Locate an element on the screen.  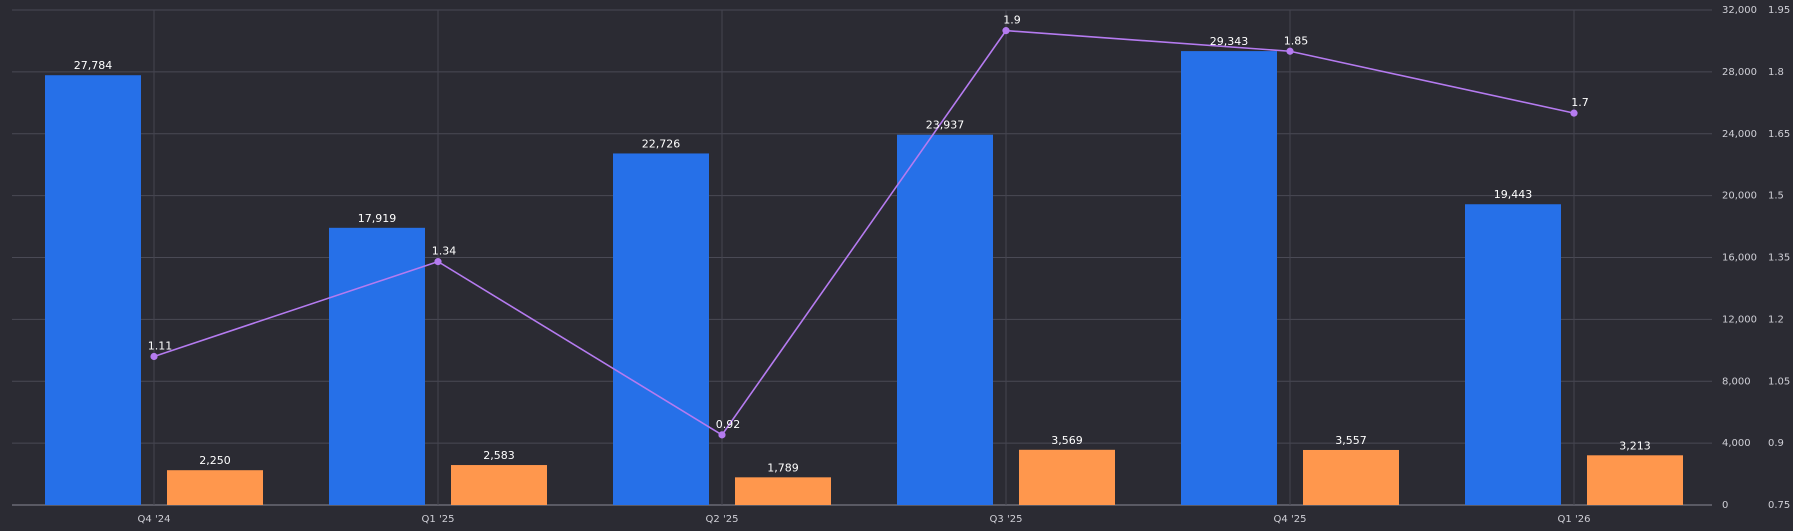
y-left-tick-label: 4,000 is located at coordinates (1736, 443).